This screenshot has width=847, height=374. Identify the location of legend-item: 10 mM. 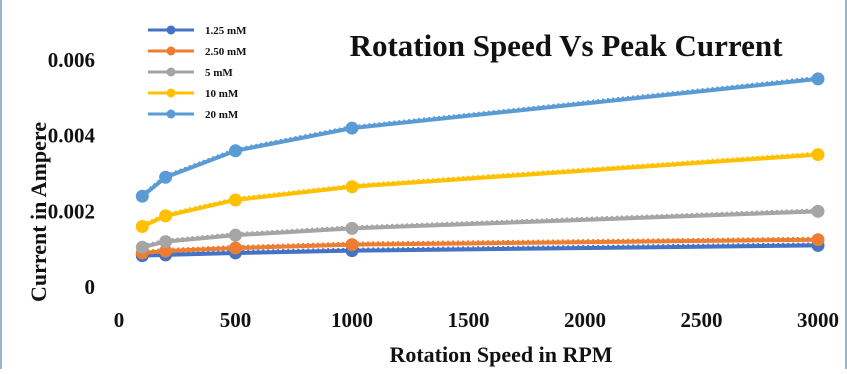
(193, 94).